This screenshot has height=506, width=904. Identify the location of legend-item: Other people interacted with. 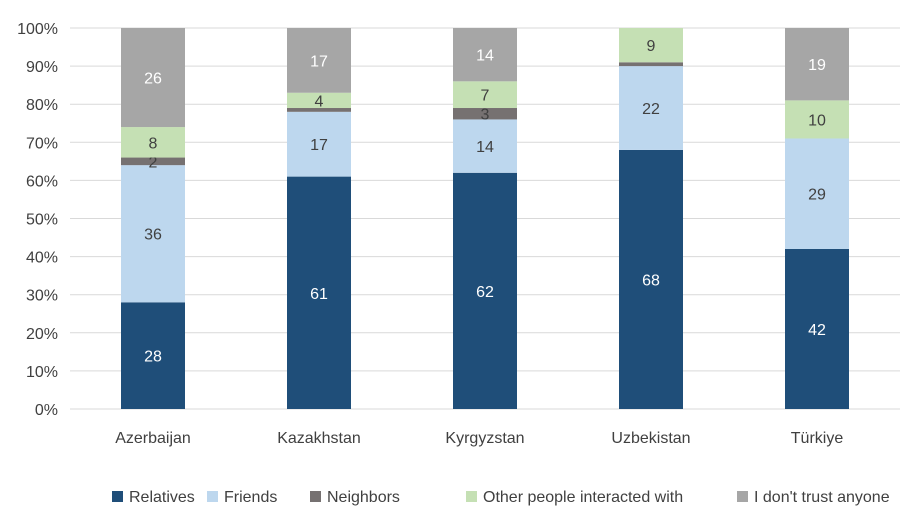
(574, 497).